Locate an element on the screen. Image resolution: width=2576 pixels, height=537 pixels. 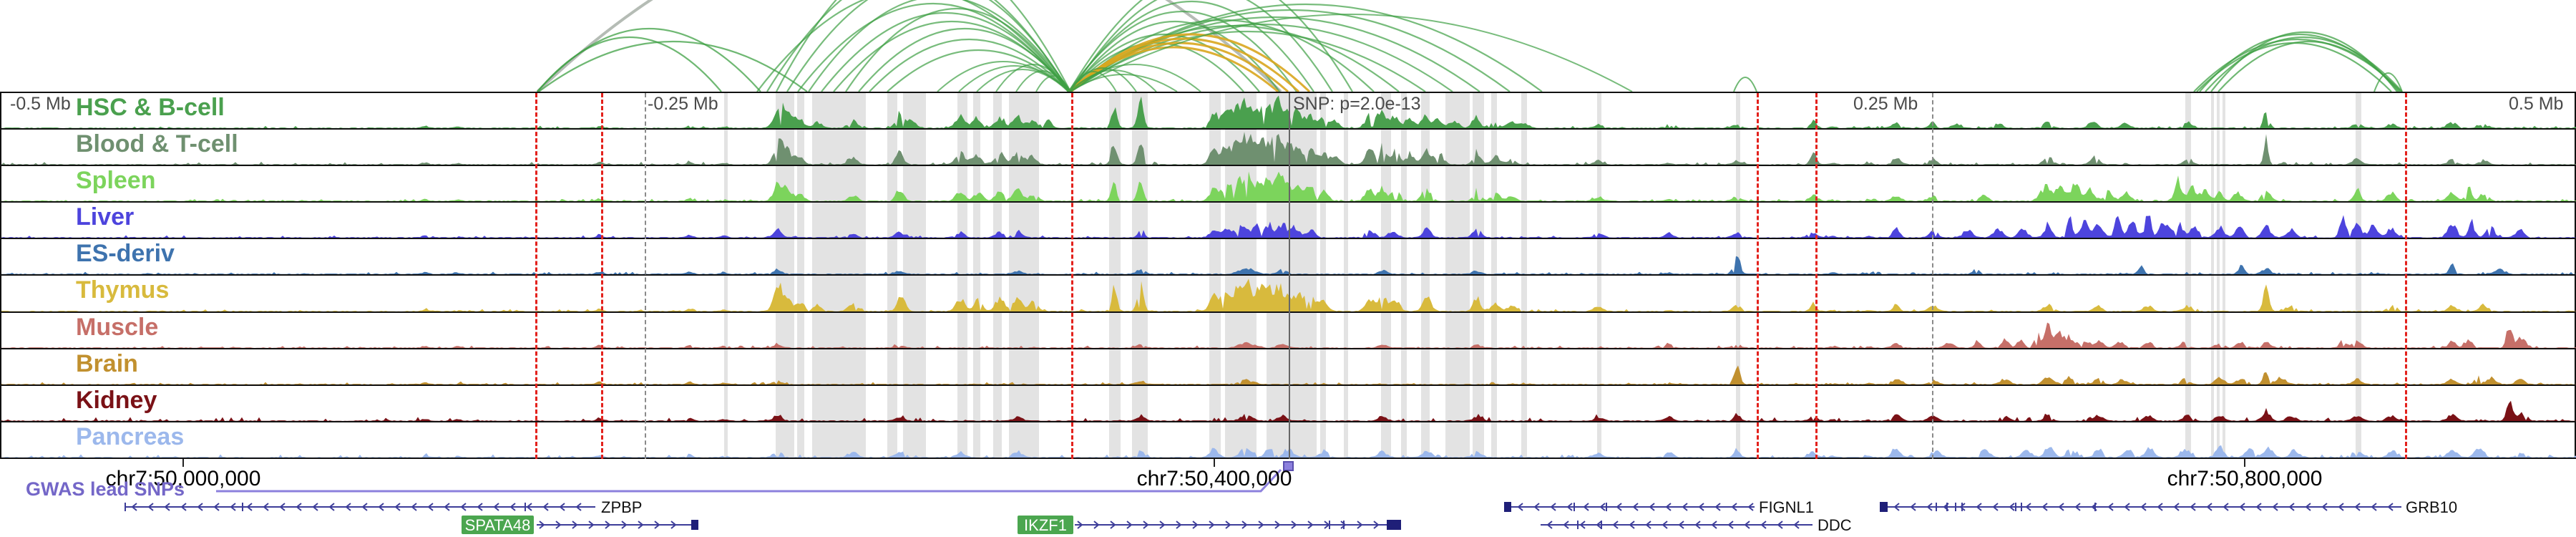
track-row-blood-t-cell: Blood & T-cell is located at coordinates (1288, 148).